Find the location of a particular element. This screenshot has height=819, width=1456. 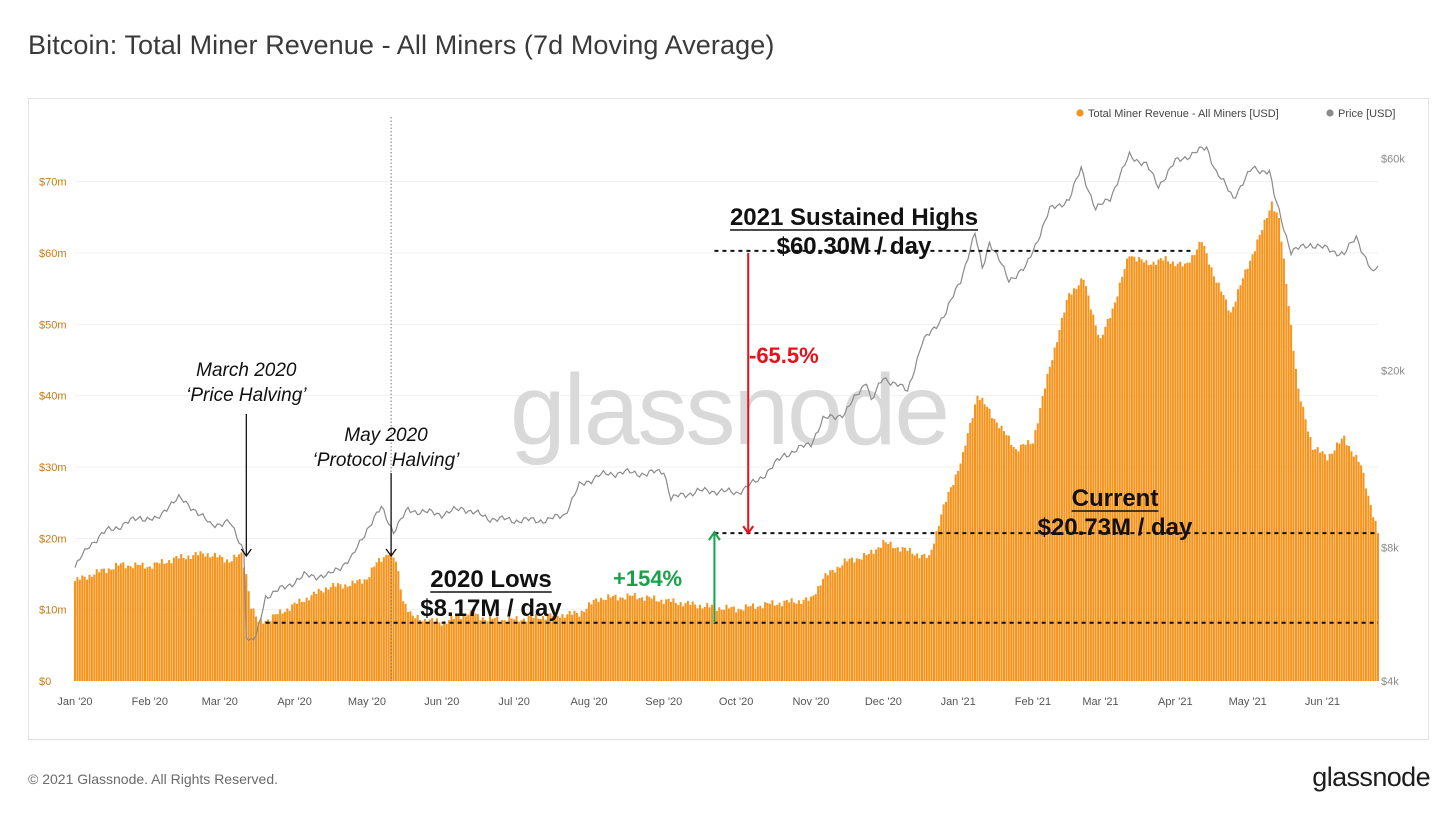

legend-revenue-label: Total Miner Revenue - All Miners [USD] is located at coordinates (1183, 114).